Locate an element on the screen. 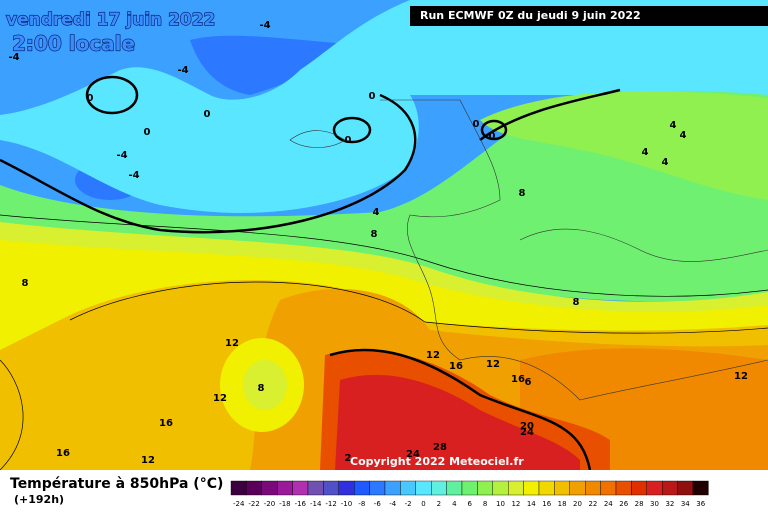 The width and height of the screenshot is (768, 512). run-banner is located at coordinates (589, 16).